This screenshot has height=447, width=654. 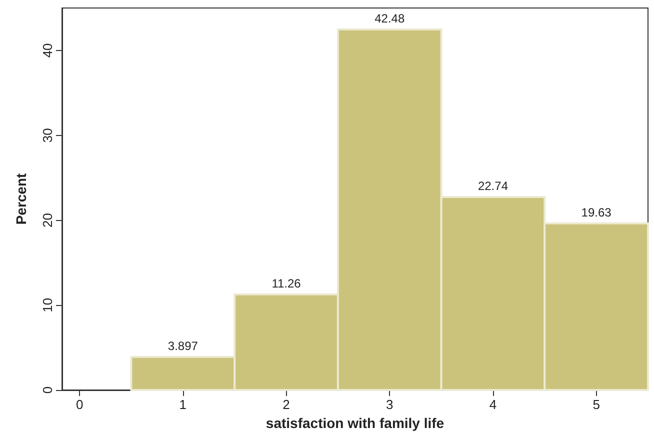 What do you see at coordinates (80, 404) in the screenshot?
I see `x-tick-label: 0` at bounding box center [80, 404].